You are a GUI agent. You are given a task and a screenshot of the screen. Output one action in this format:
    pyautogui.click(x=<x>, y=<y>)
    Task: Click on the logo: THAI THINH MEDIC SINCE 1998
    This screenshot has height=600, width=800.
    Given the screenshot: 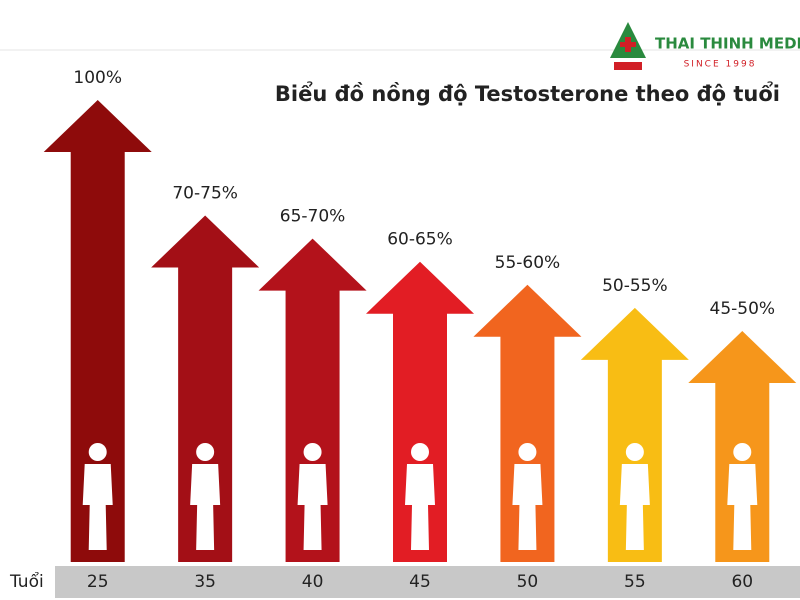 What is the action you would take?
    pyautogui.click(x=705, y=46)
    